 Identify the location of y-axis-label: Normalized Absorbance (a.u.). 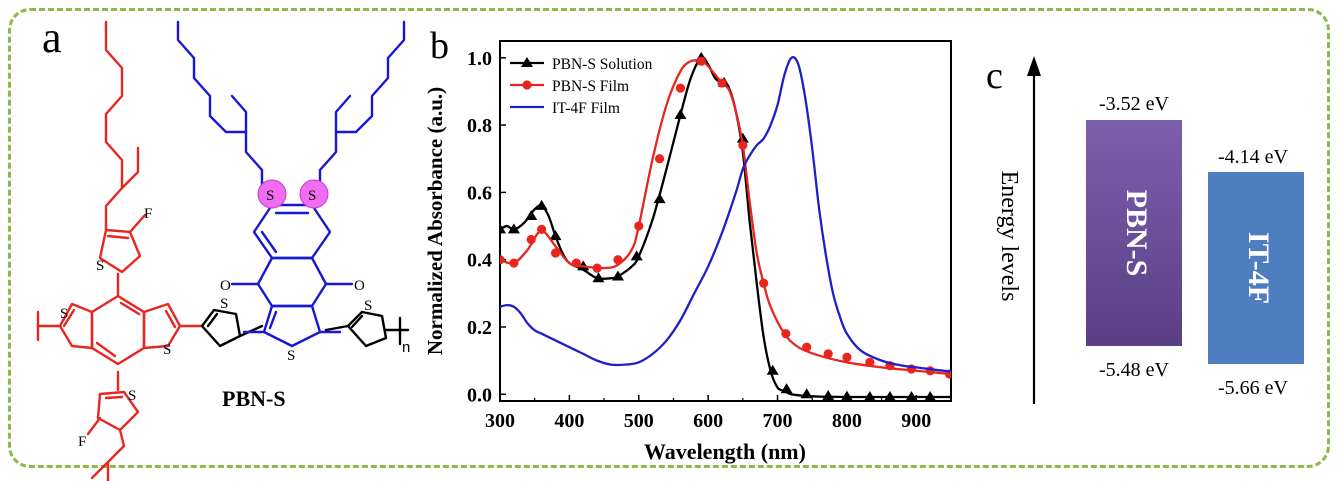
(435, 221).